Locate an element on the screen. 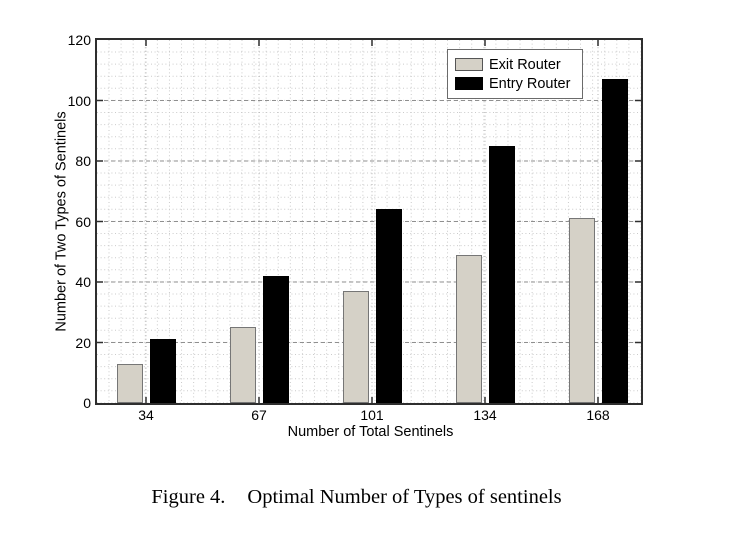 This screenshot has height=537, width=741. x-tick-label-101: 101 is located at coordinates (372, 415).